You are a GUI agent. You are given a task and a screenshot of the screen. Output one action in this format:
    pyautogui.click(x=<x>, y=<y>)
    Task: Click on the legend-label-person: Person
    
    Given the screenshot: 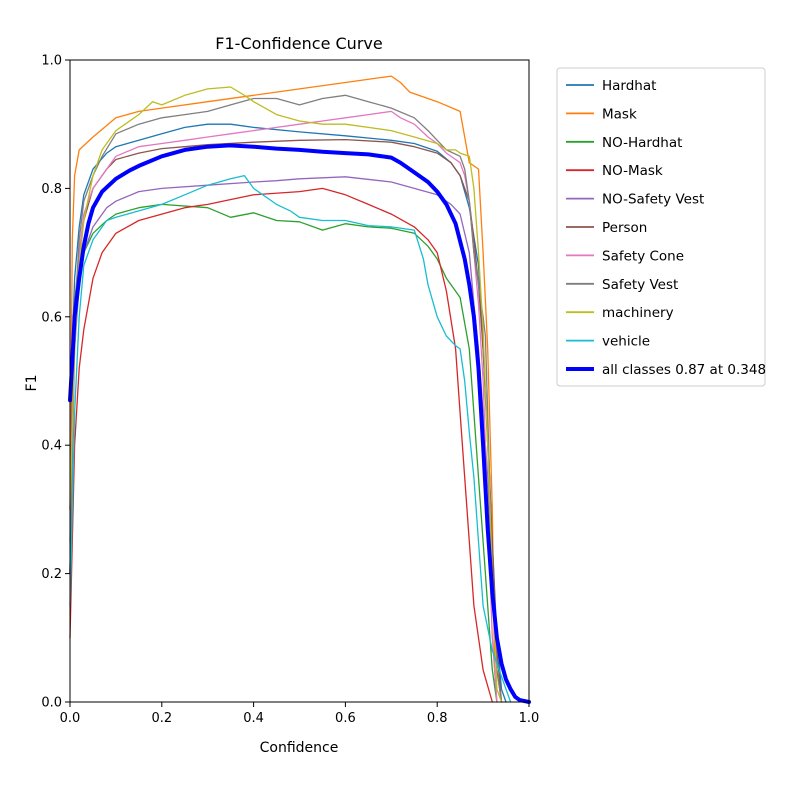 What is the action you would take?
    pyautogui.click(x=624, y=228)
    